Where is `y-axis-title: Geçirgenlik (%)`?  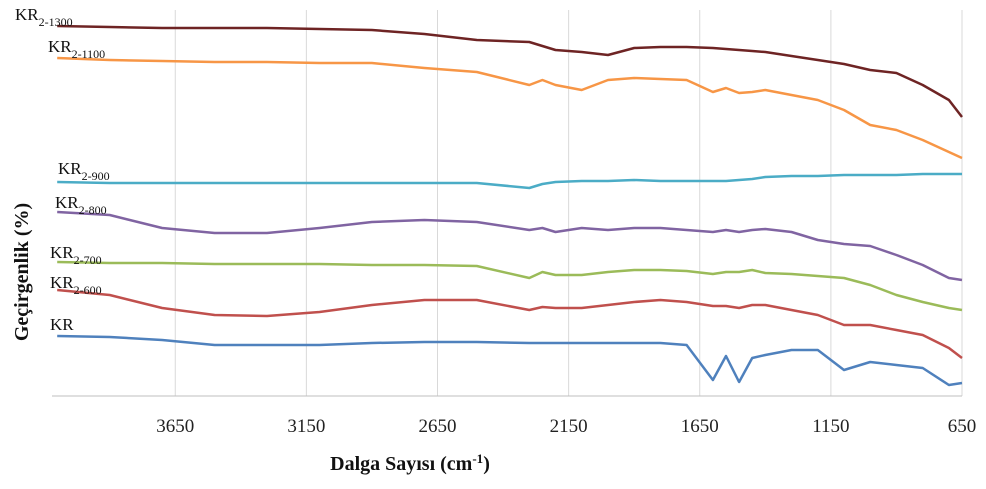 y-axis-title: Geçirgenlik (%) is located at coordinates (22, 272).